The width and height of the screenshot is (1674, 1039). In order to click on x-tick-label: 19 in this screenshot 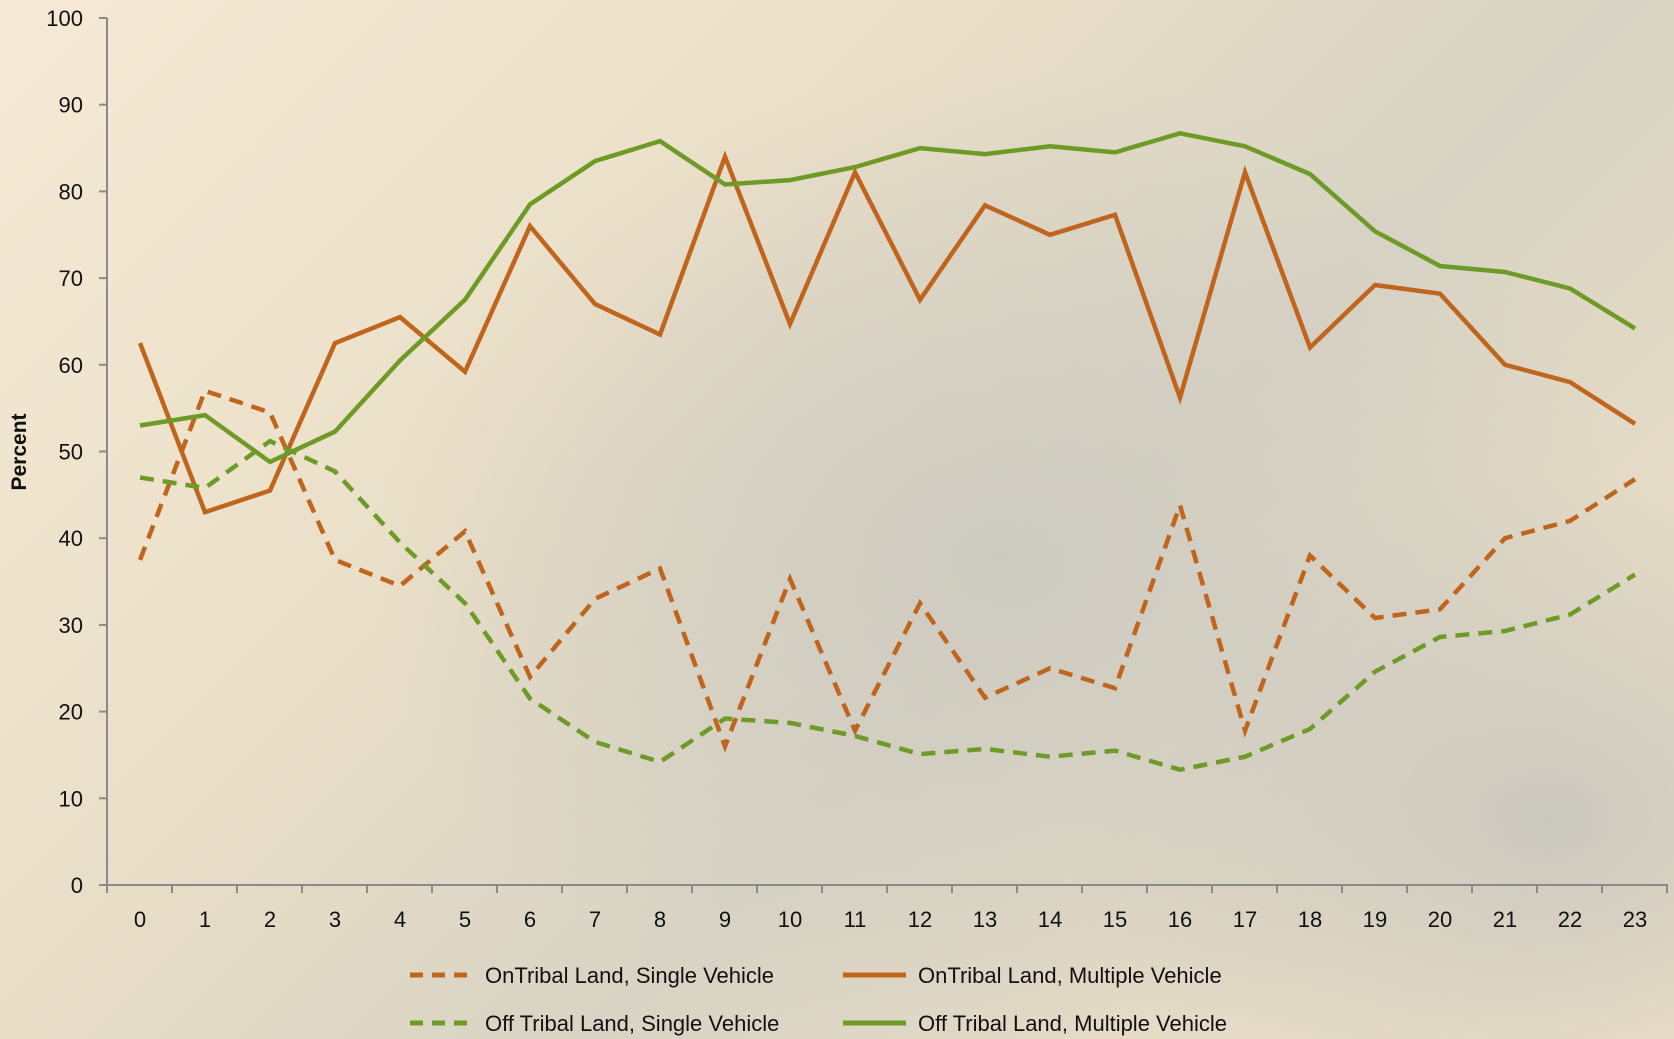, I will do `click(1375, 919)`.